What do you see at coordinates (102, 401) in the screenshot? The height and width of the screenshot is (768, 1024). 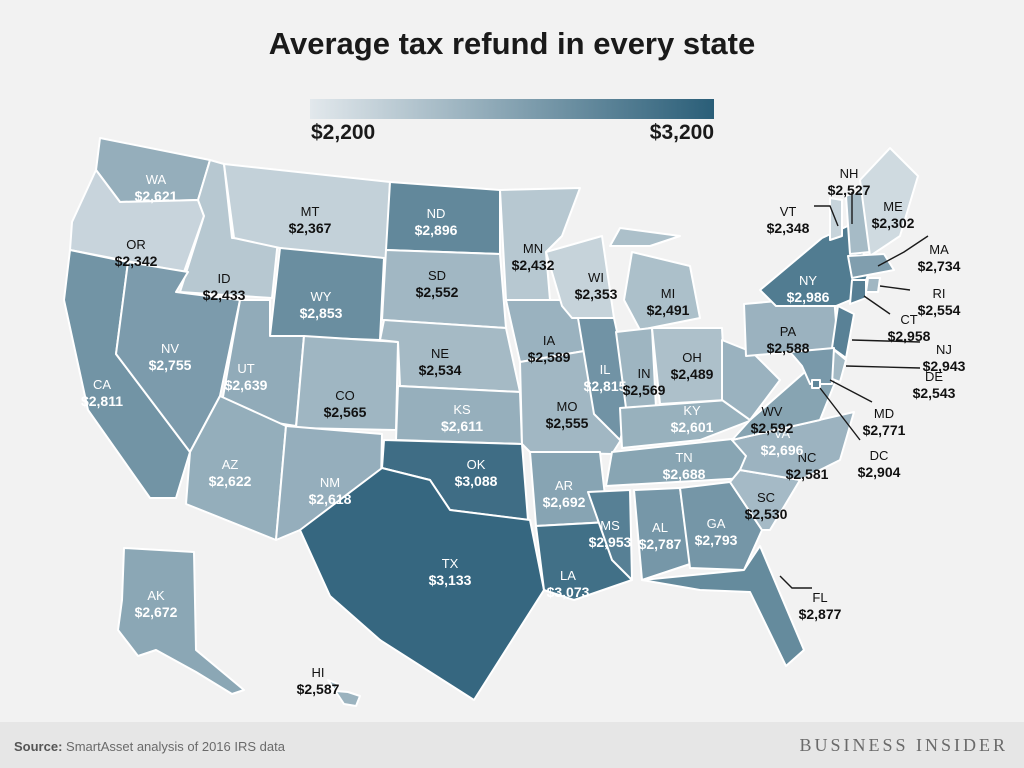 I see `state-refund-value: $2,811` at bounding box center [102, 401].